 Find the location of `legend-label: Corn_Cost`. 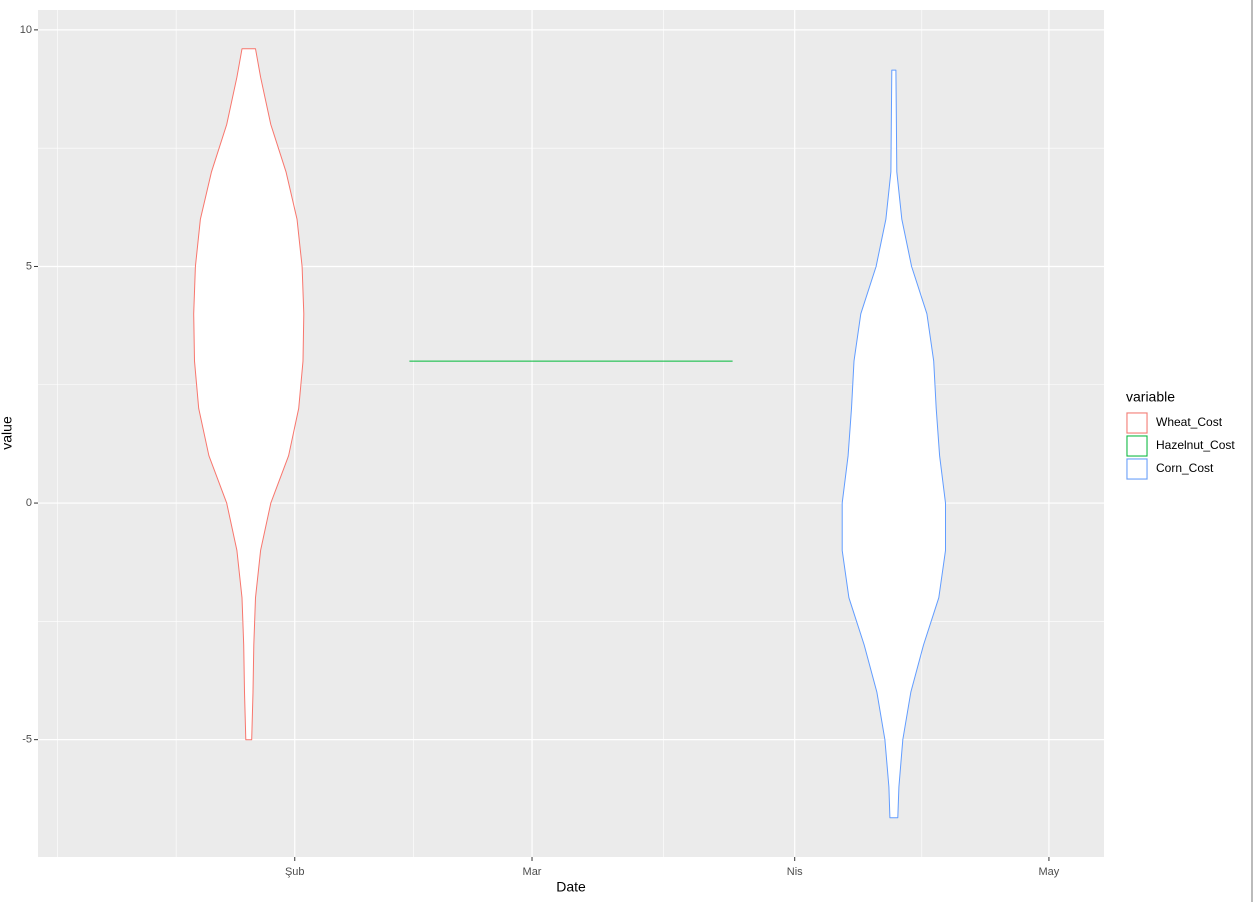

legend-label: Corn_Cost is located at coordinates (1185, 468).